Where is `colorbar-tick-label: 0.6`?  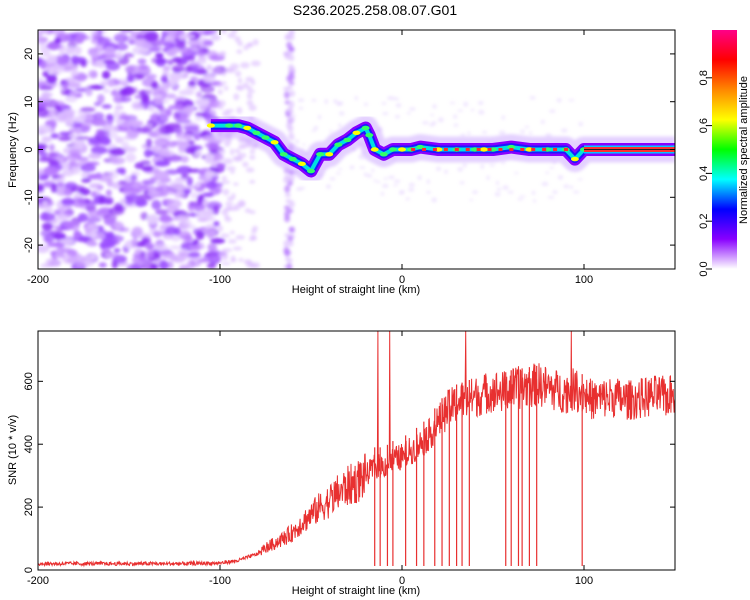
colorbar-tick-label: 0.6 is located at coordinates (704, 125).